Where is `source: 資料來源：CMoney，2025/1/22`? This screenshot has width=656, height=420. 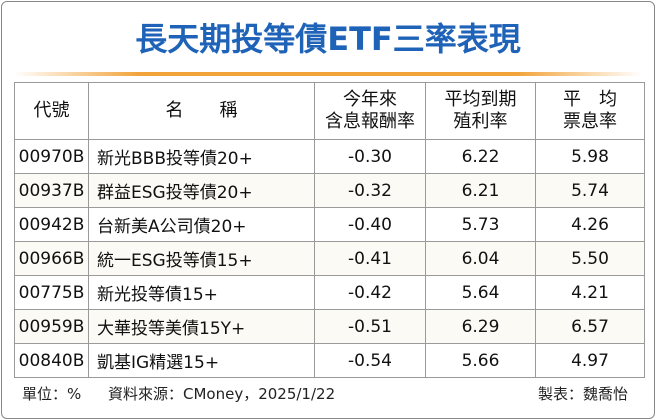
source: 資料來源：CMoney，2025/1/22 is located at coordinates (222, 394).